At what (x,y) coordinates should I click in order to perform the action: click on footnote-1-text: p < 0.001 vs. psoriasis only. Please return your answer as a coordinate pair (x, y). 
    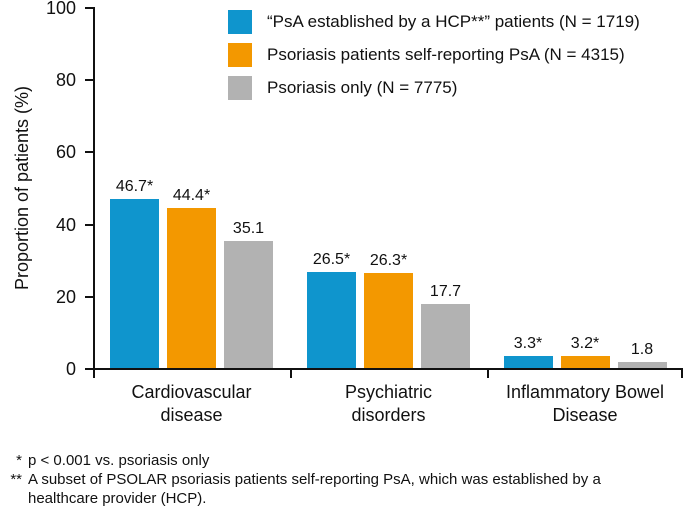
    Looking at the image, I should click on (119, 460).